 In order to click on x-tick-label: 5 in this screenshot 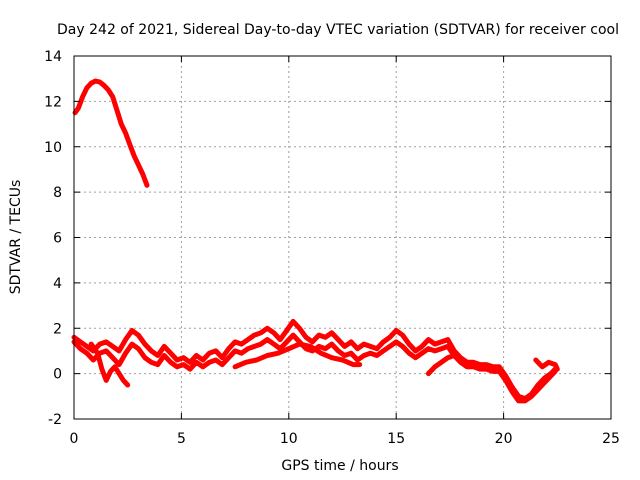, I will do `click(181, 439)`.